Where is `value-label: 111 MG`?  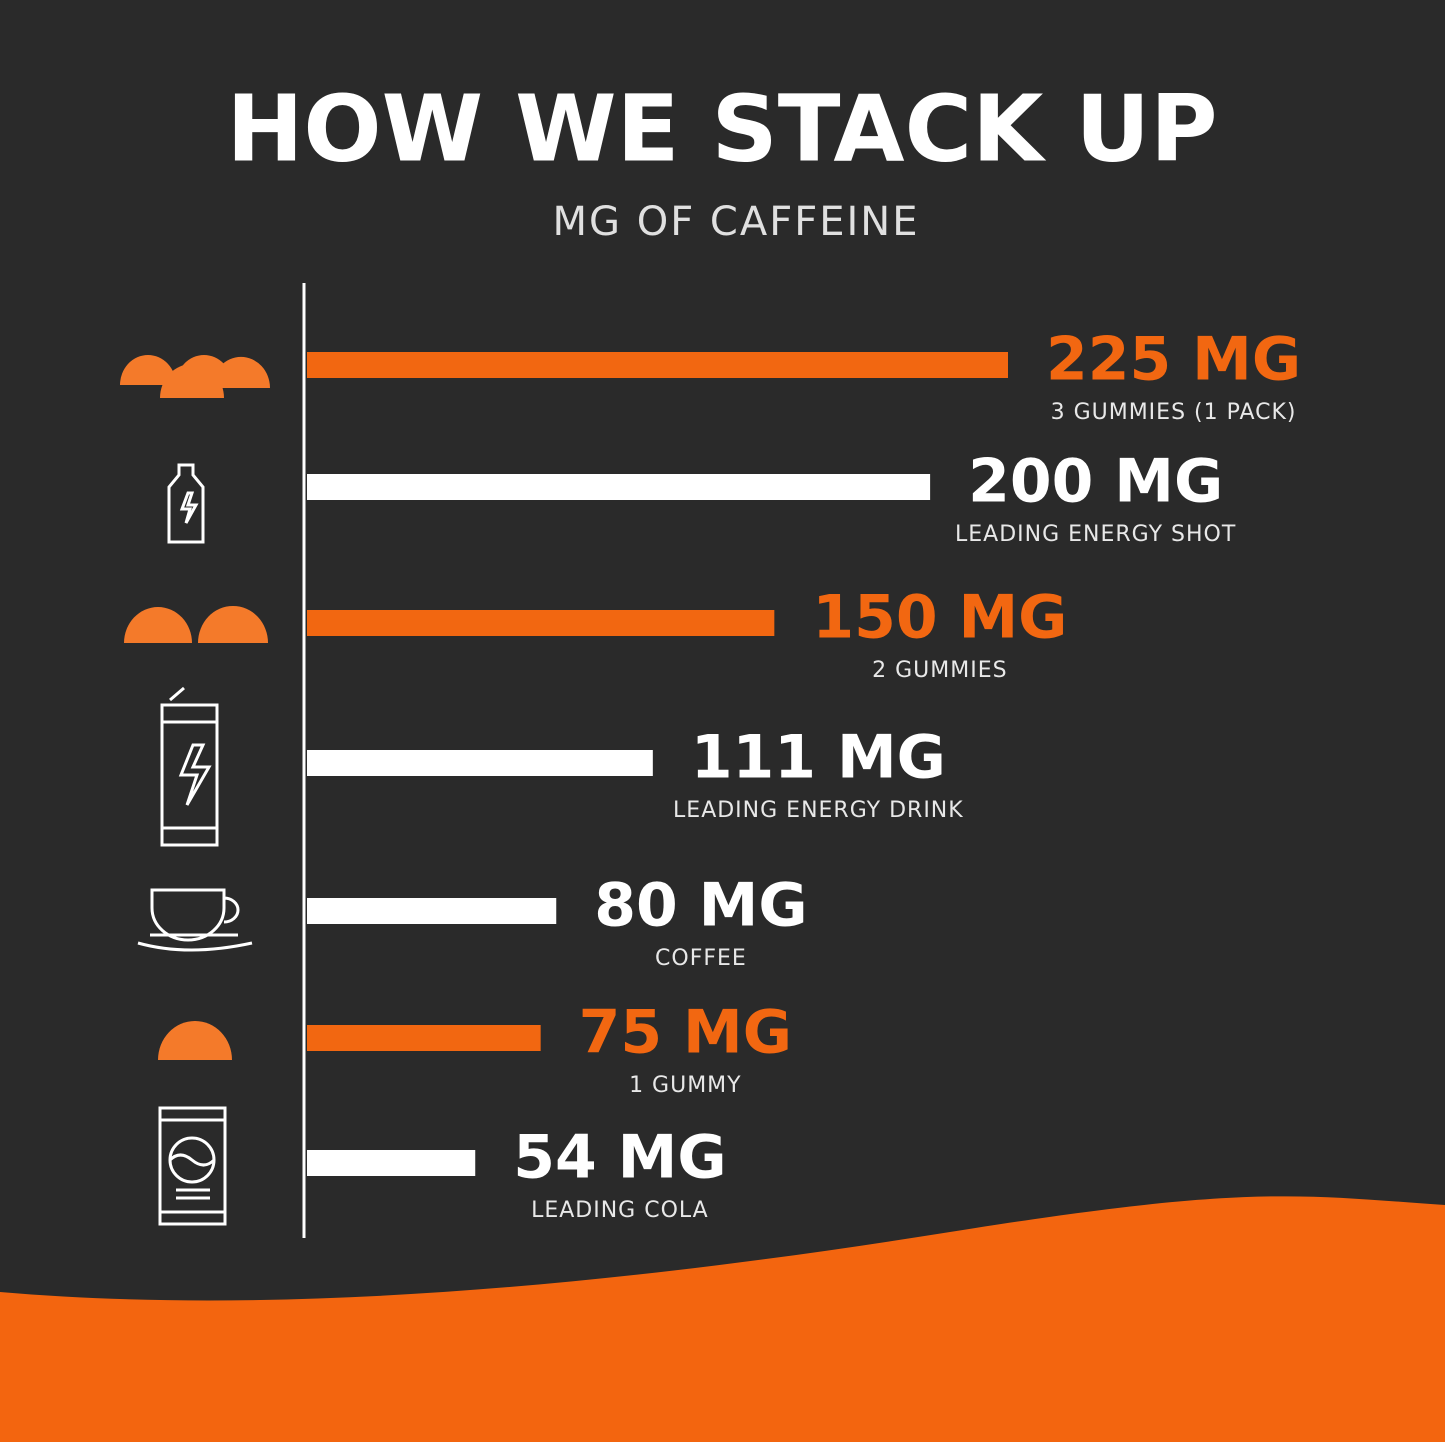 value-label: 111 MG is located at coordinates (818, 758).